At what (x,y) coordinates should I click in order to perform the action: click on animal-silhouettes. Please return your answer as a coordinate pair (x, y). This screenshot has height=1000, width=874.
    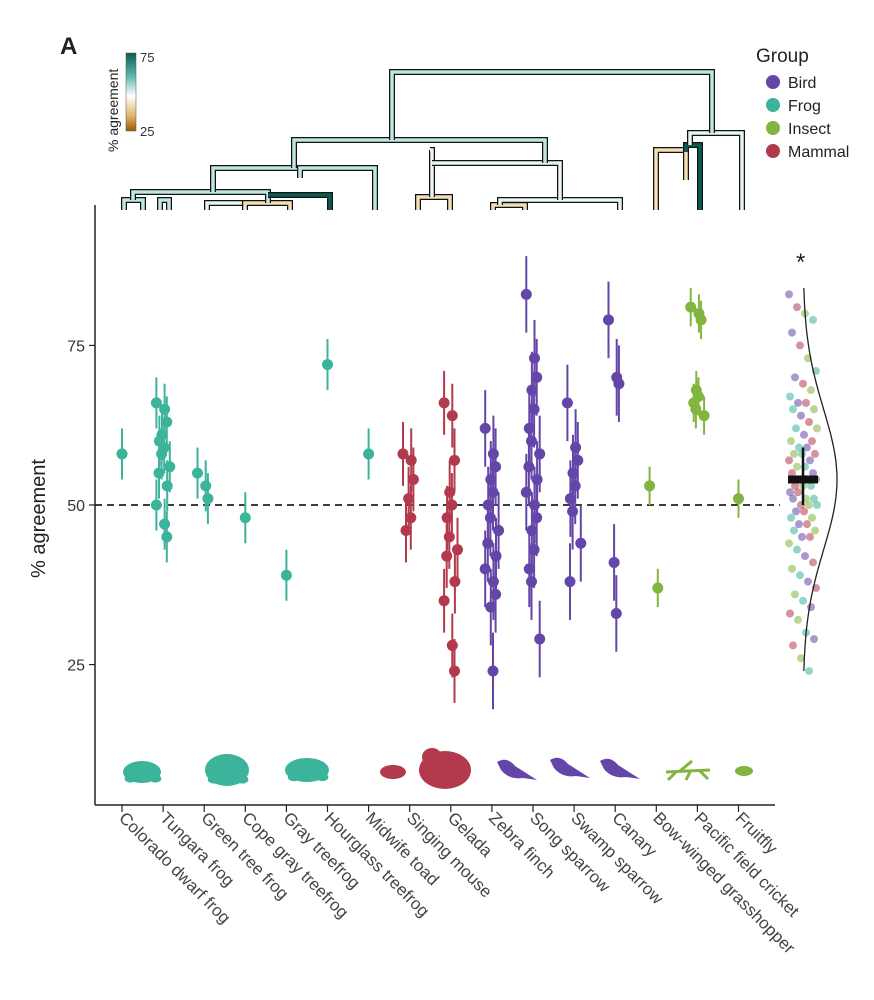
    Looking at the image, I should click on (438, 768).